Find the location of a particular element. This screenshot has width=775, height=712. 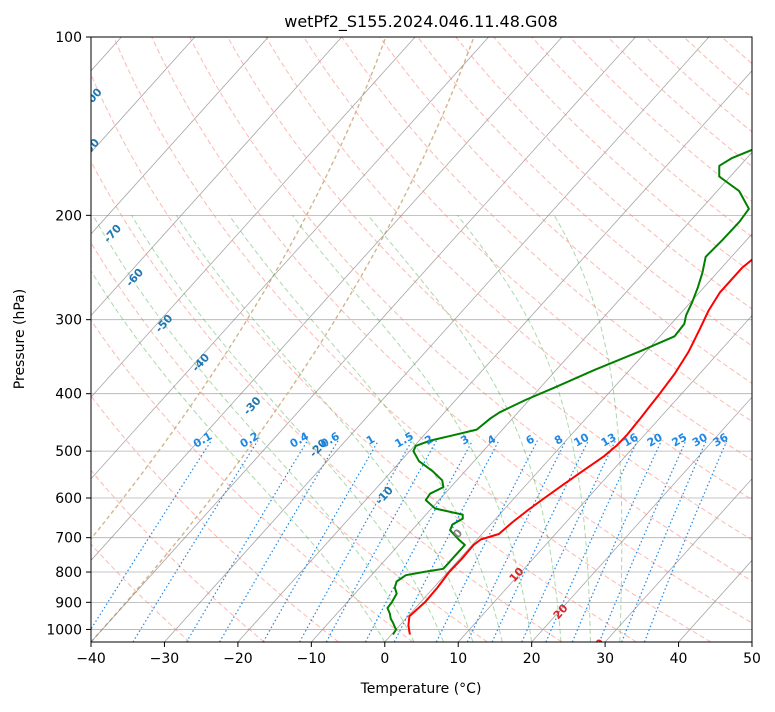

x-tick-label: −40 is located at coordinates (91, 659).